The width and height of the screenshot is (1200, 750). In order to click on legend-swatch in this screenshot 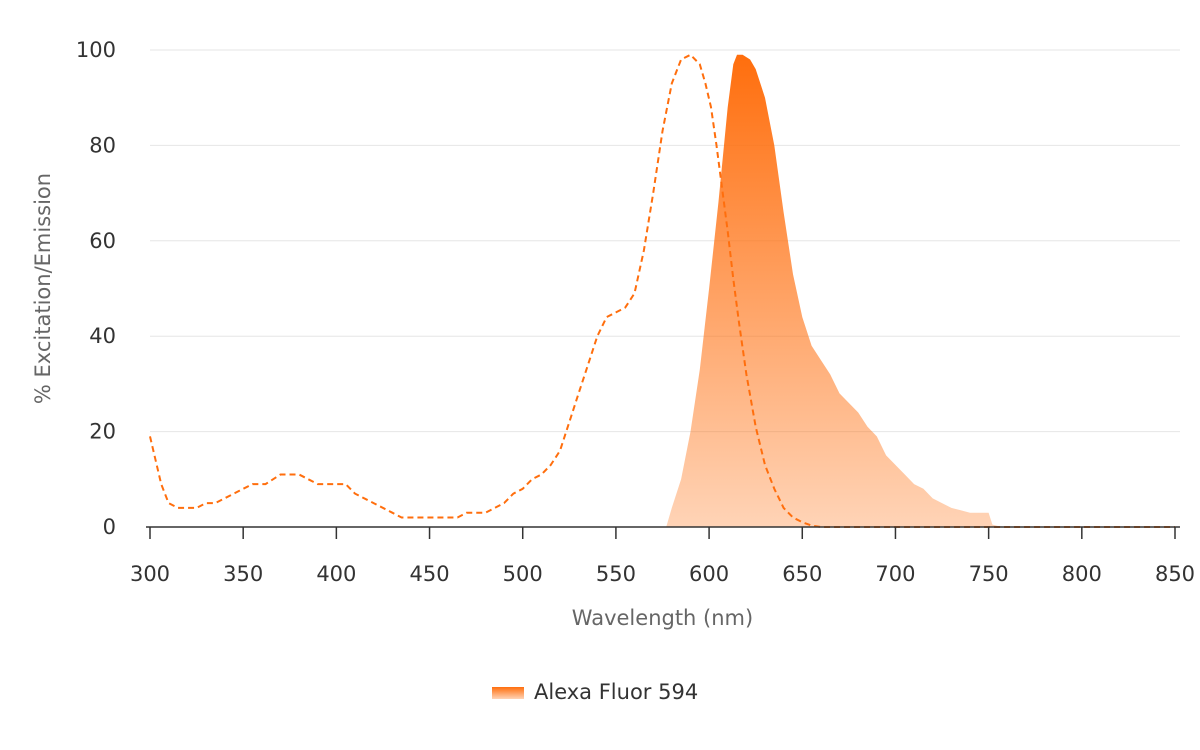, I will do `click(508, 693)`.